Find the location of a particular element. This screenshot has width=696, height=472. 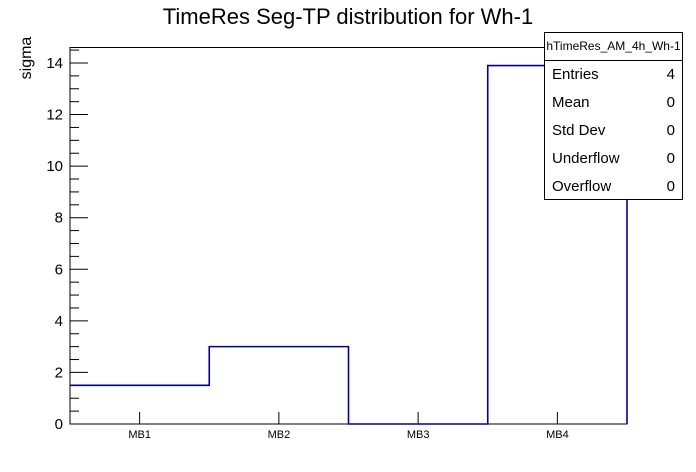

stat-label: Overflow is located at coordinates (582, 186).